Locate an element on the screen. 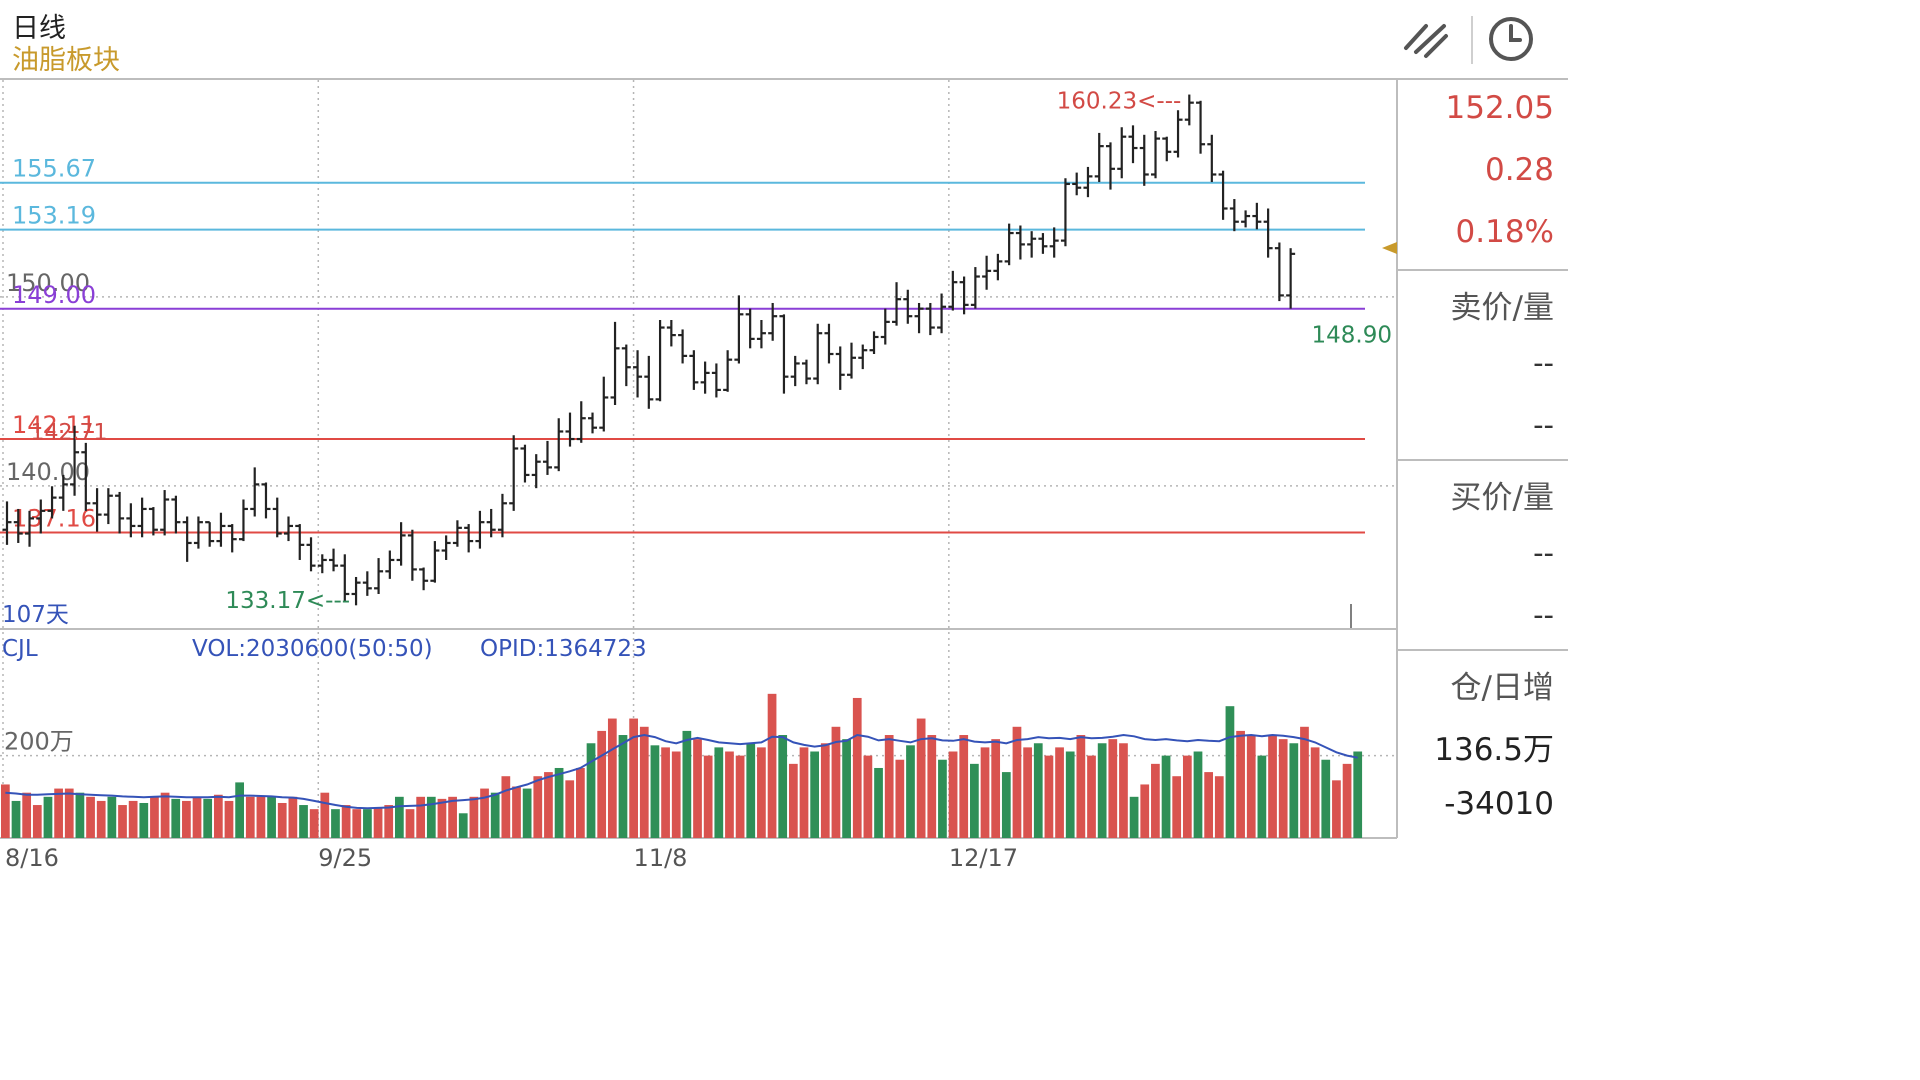 Image resolution: width=1920 pixels, height=1080 pixels. clock-icon is located at coordinates (1511, 39).